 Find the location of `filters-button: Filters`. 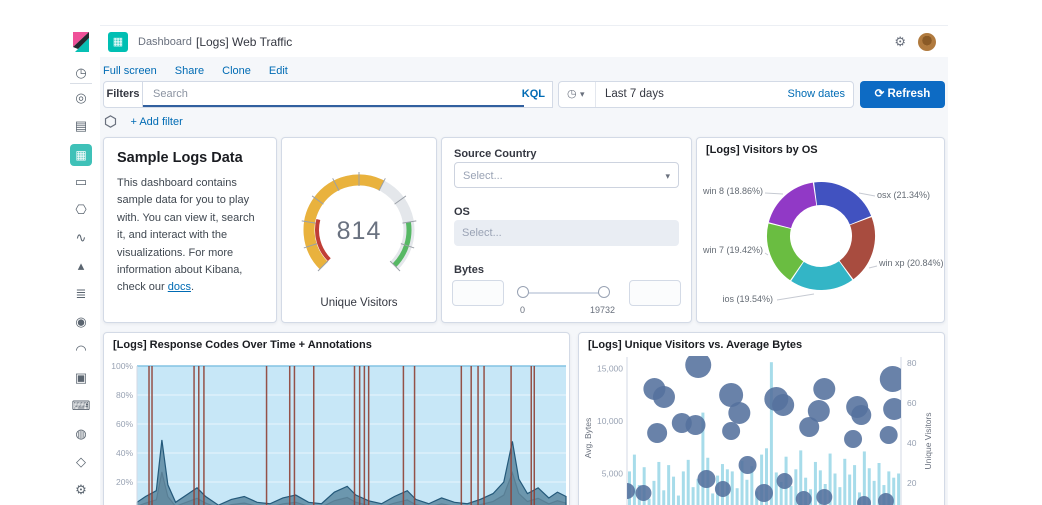

filters-button: Filters is located at coordinates (123, 94).